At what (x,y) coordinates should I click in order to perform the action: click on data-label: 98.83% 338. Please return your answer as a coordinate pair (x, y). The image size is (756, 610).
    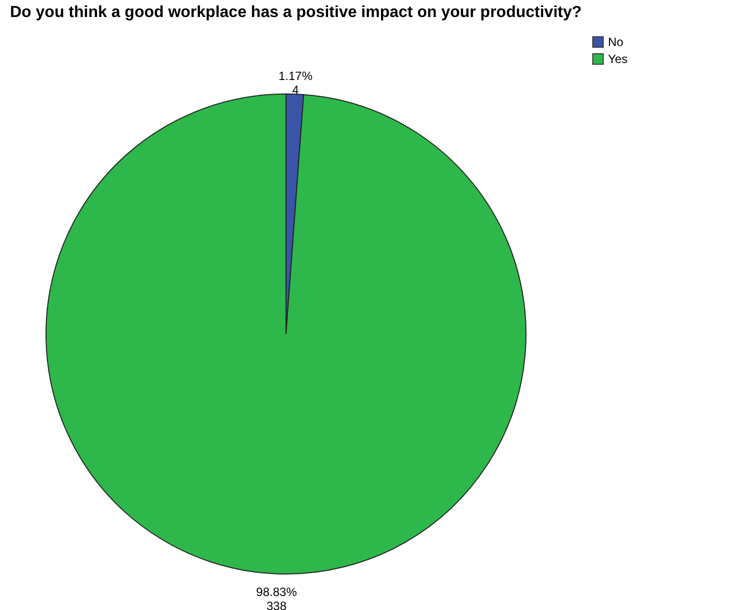
    Looking at the image, I should click on (277, 597).